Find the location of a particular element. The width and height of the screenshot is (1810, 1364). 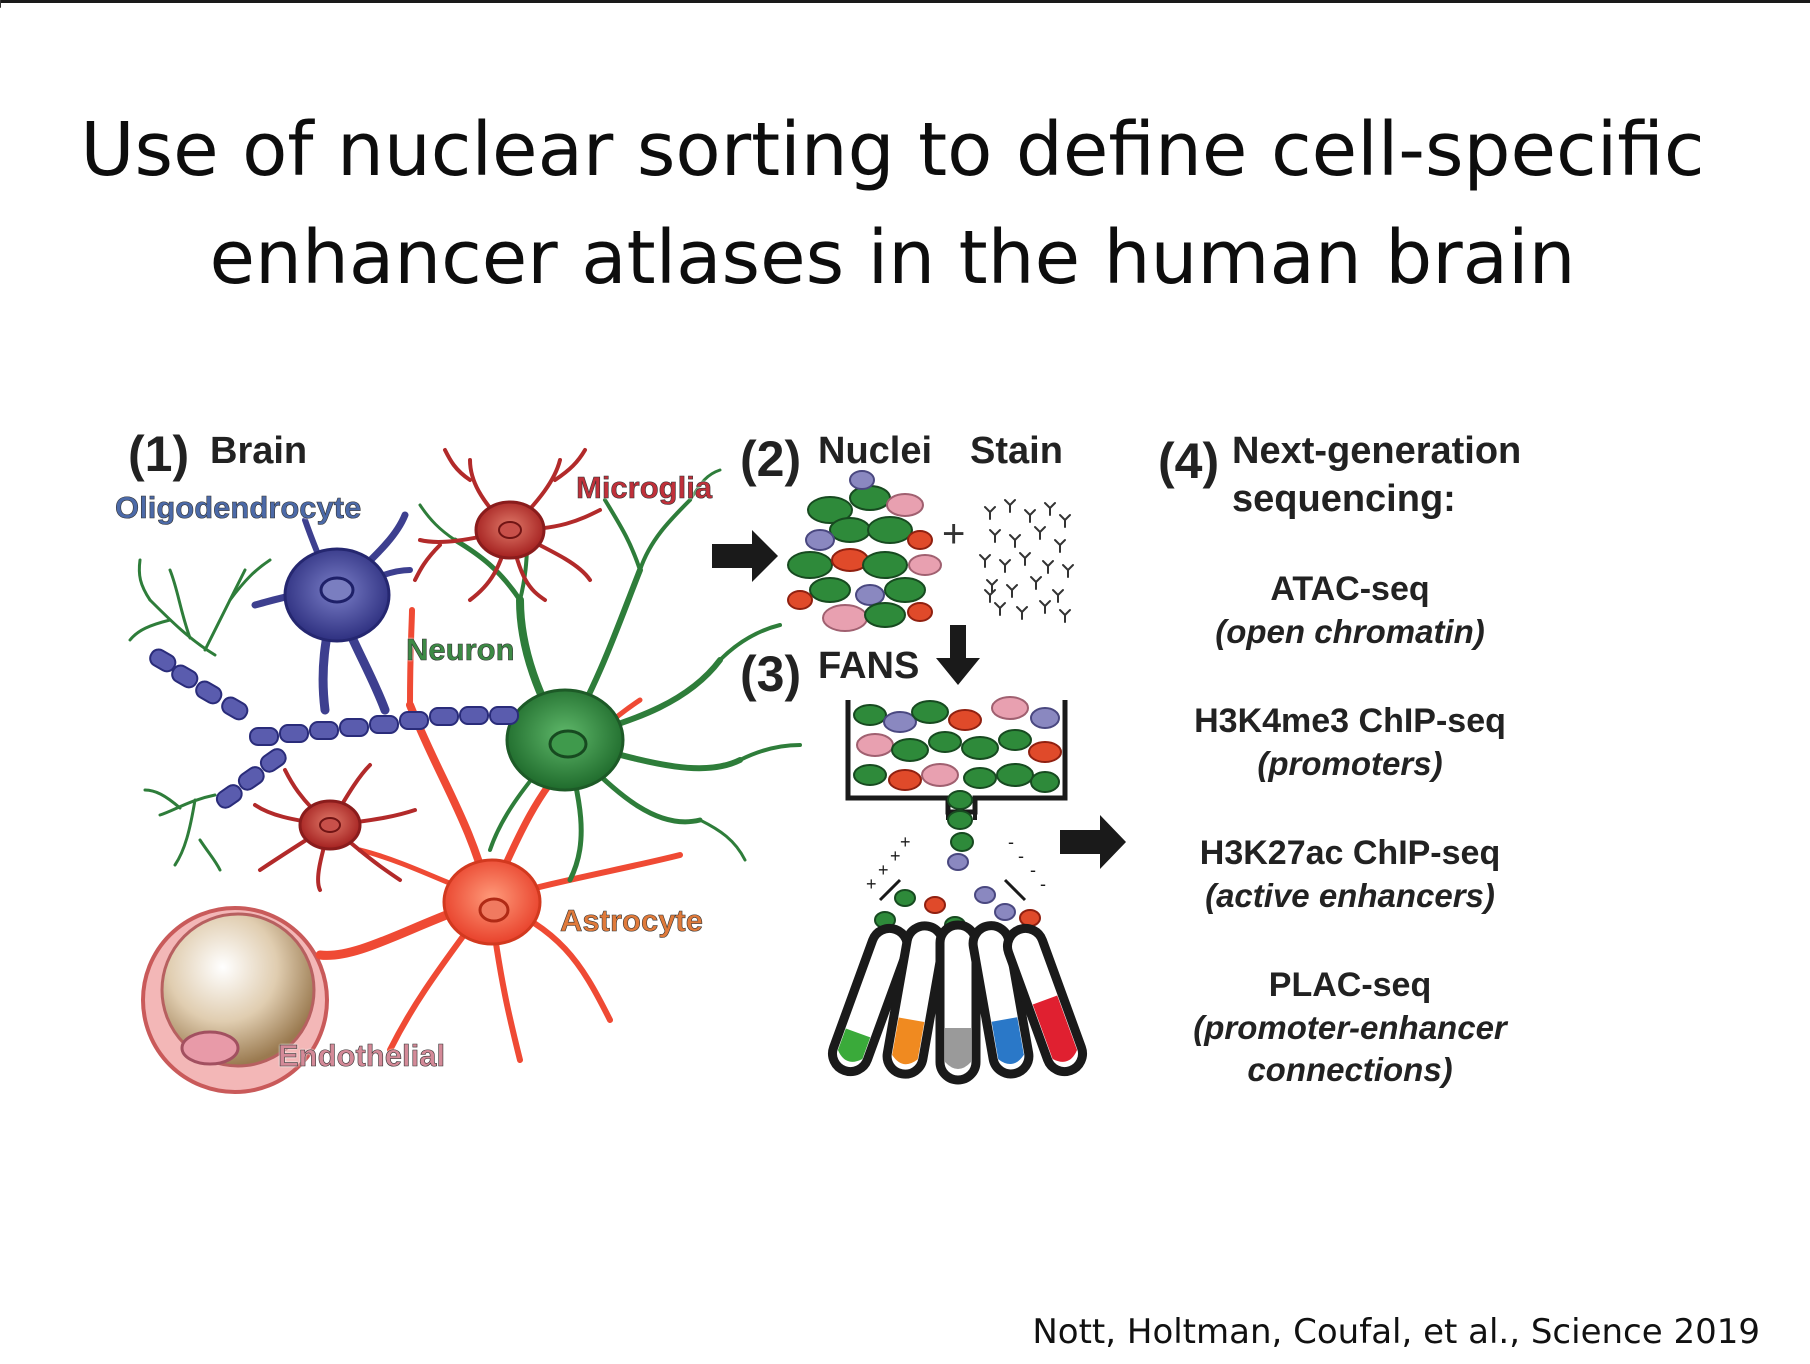

method-name: PLAC-seq is located at coordinates (1350, 985).